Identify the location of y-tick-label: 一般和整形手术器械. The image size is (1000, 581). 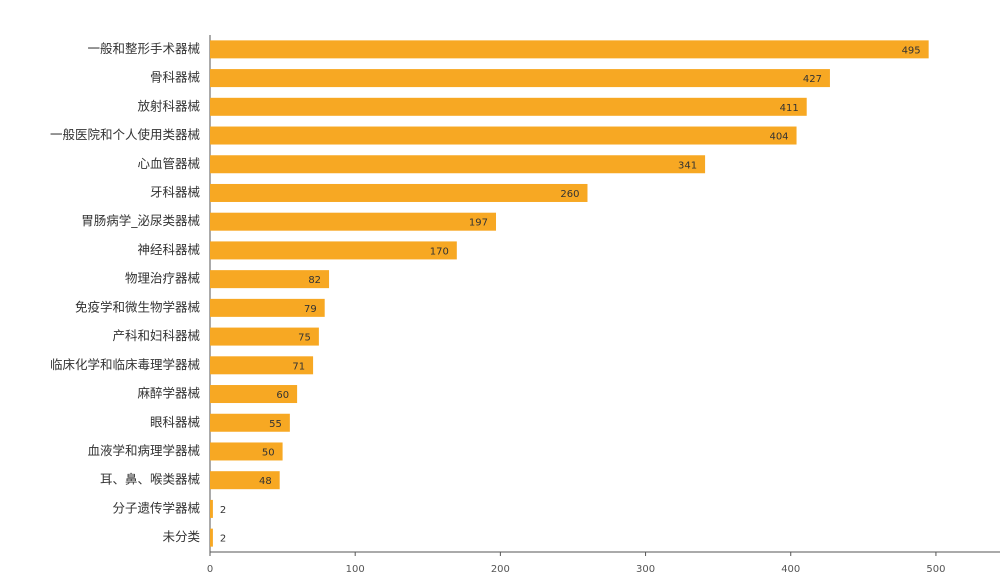
(143, 48).